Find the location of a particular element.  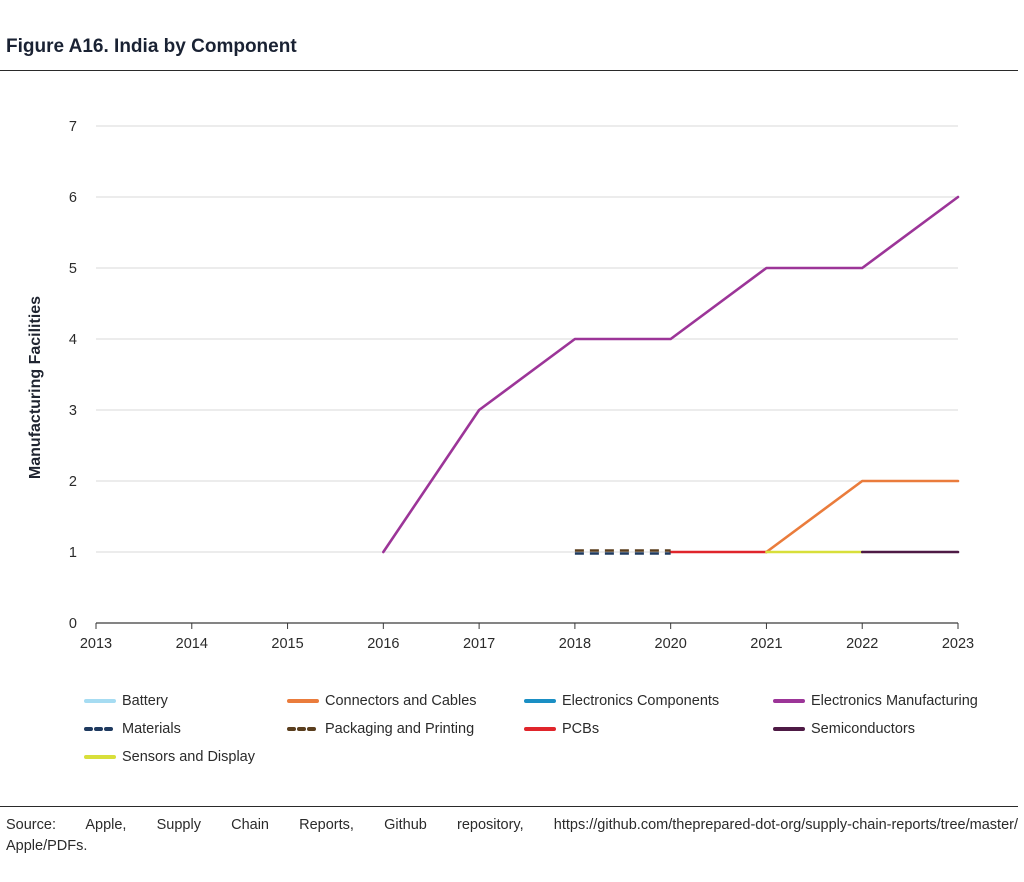

legend-item-electronics-components: Electronics Components is located at coordinates (621, 701).